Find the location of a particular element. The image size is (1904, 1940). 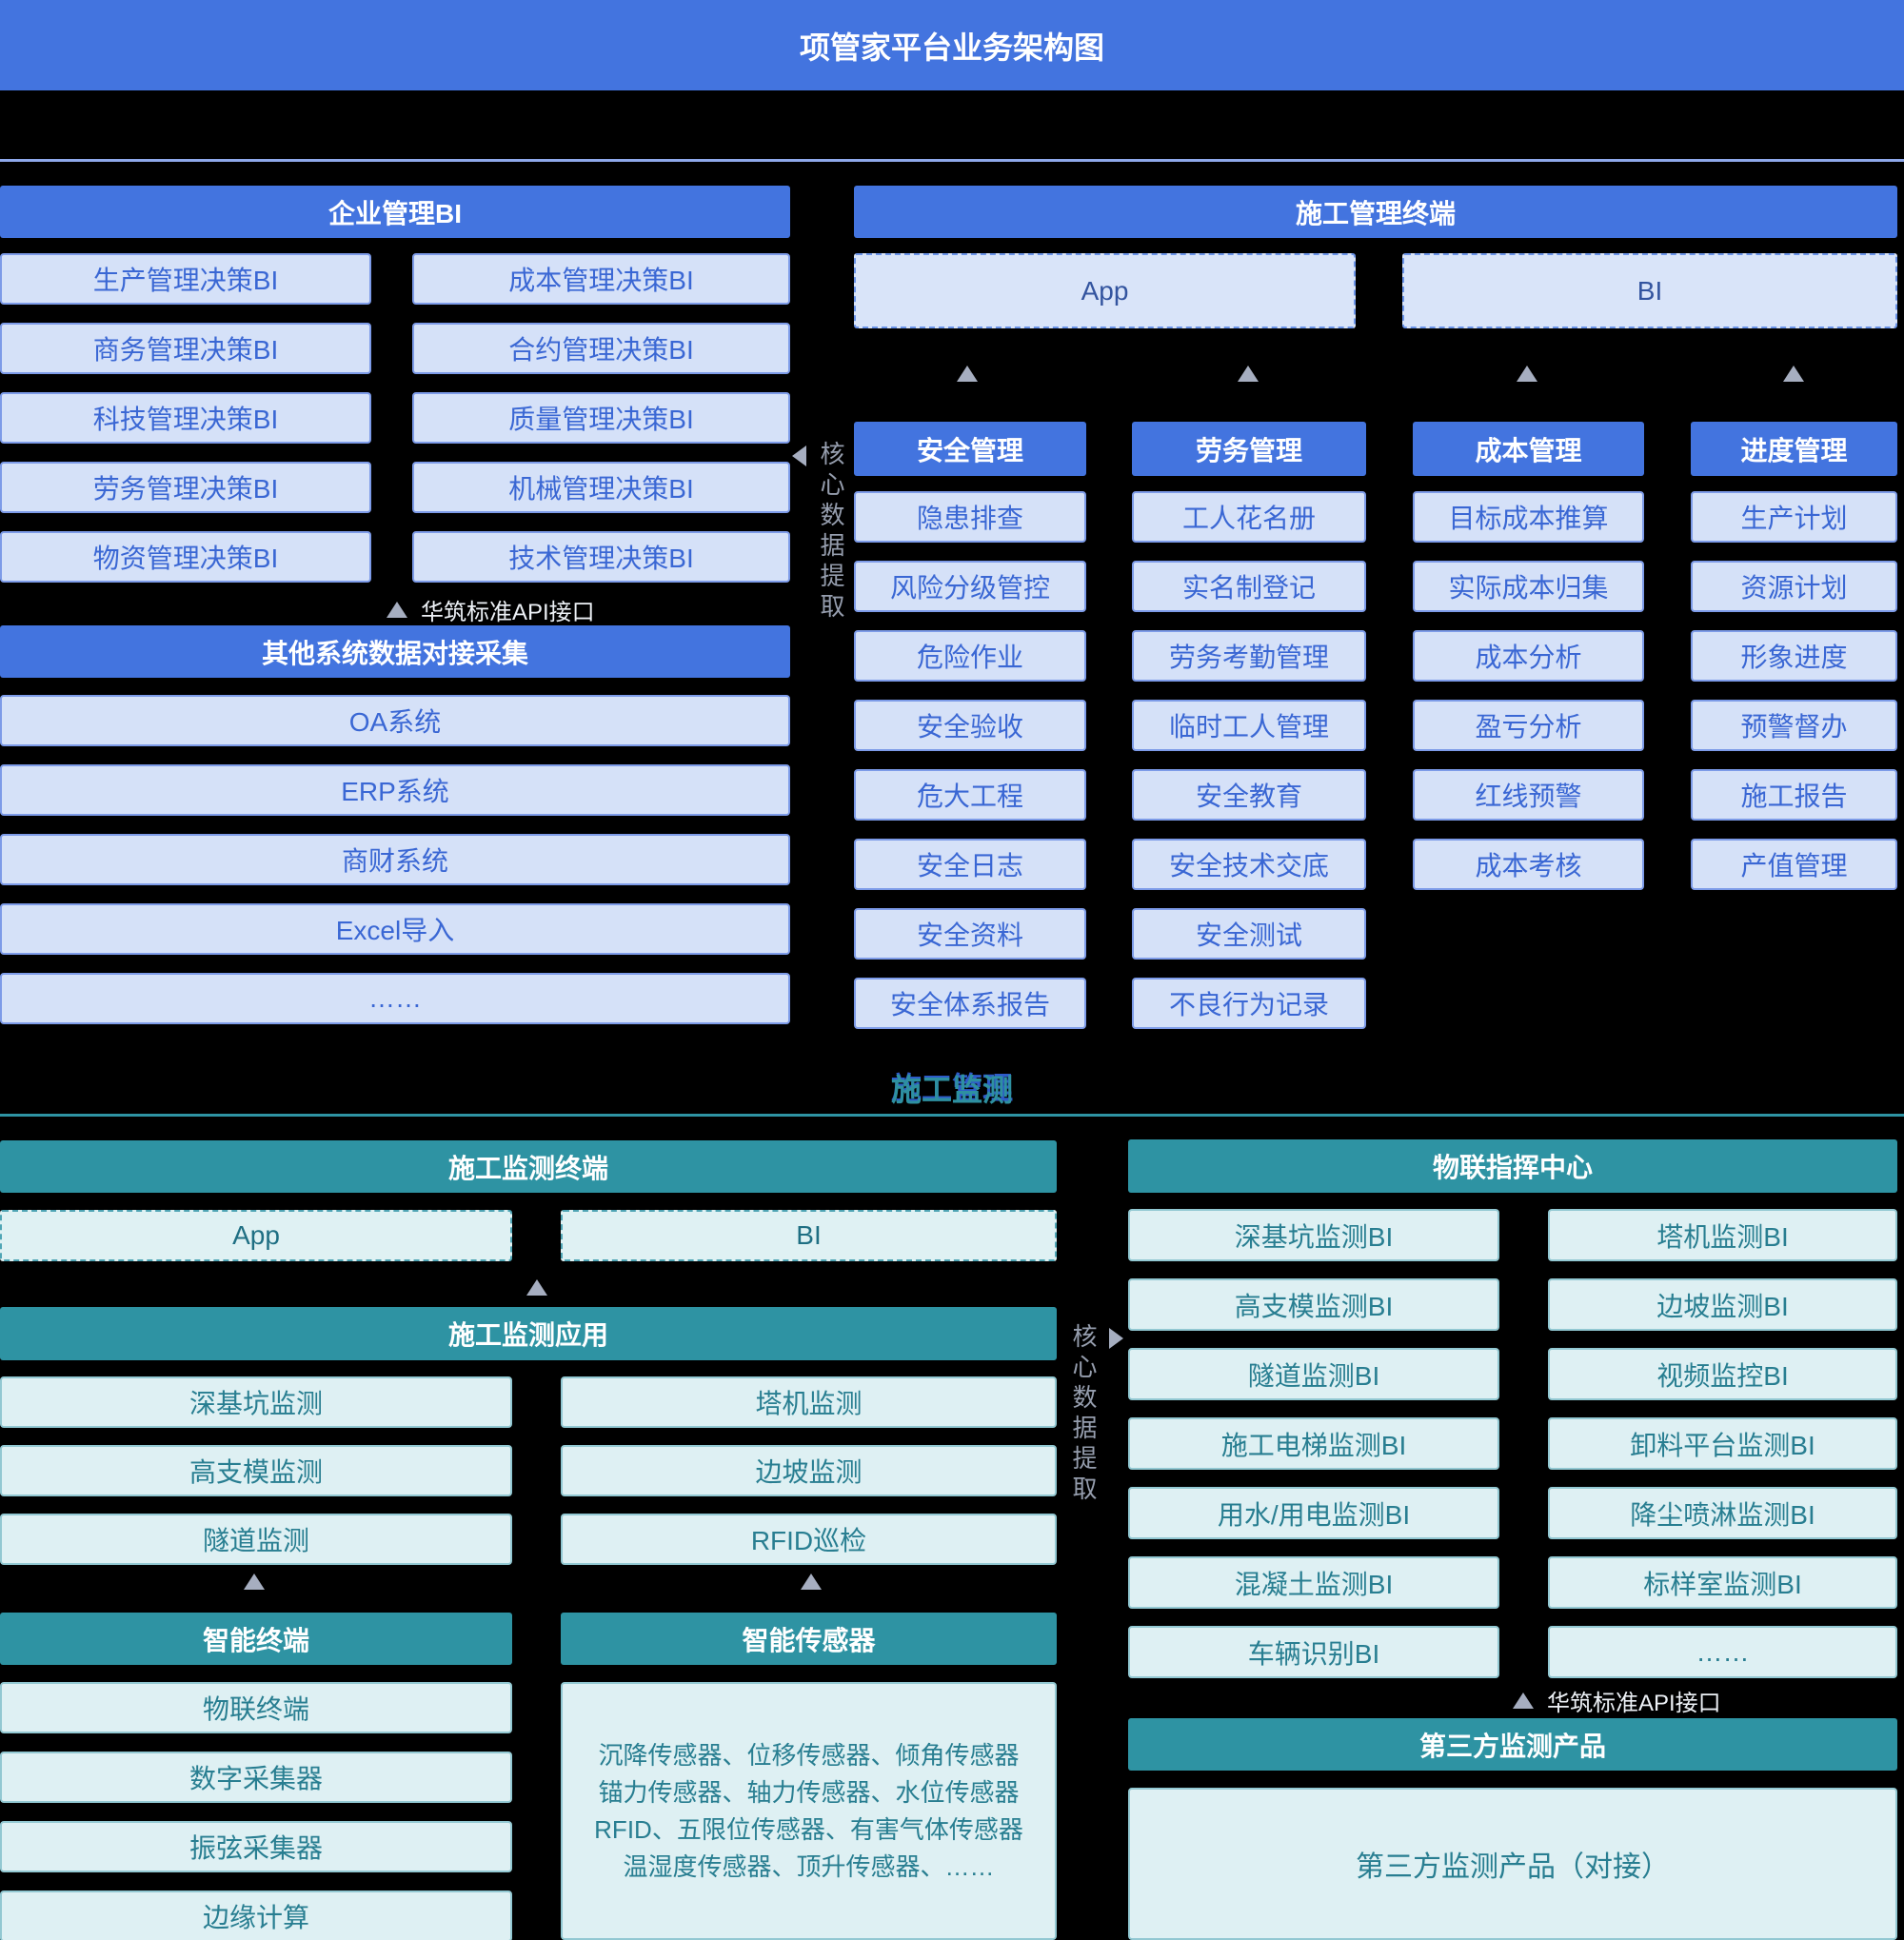

api-interface-label-bottom: 华筑标准API接口 is located at coordinates (1617, 1701).